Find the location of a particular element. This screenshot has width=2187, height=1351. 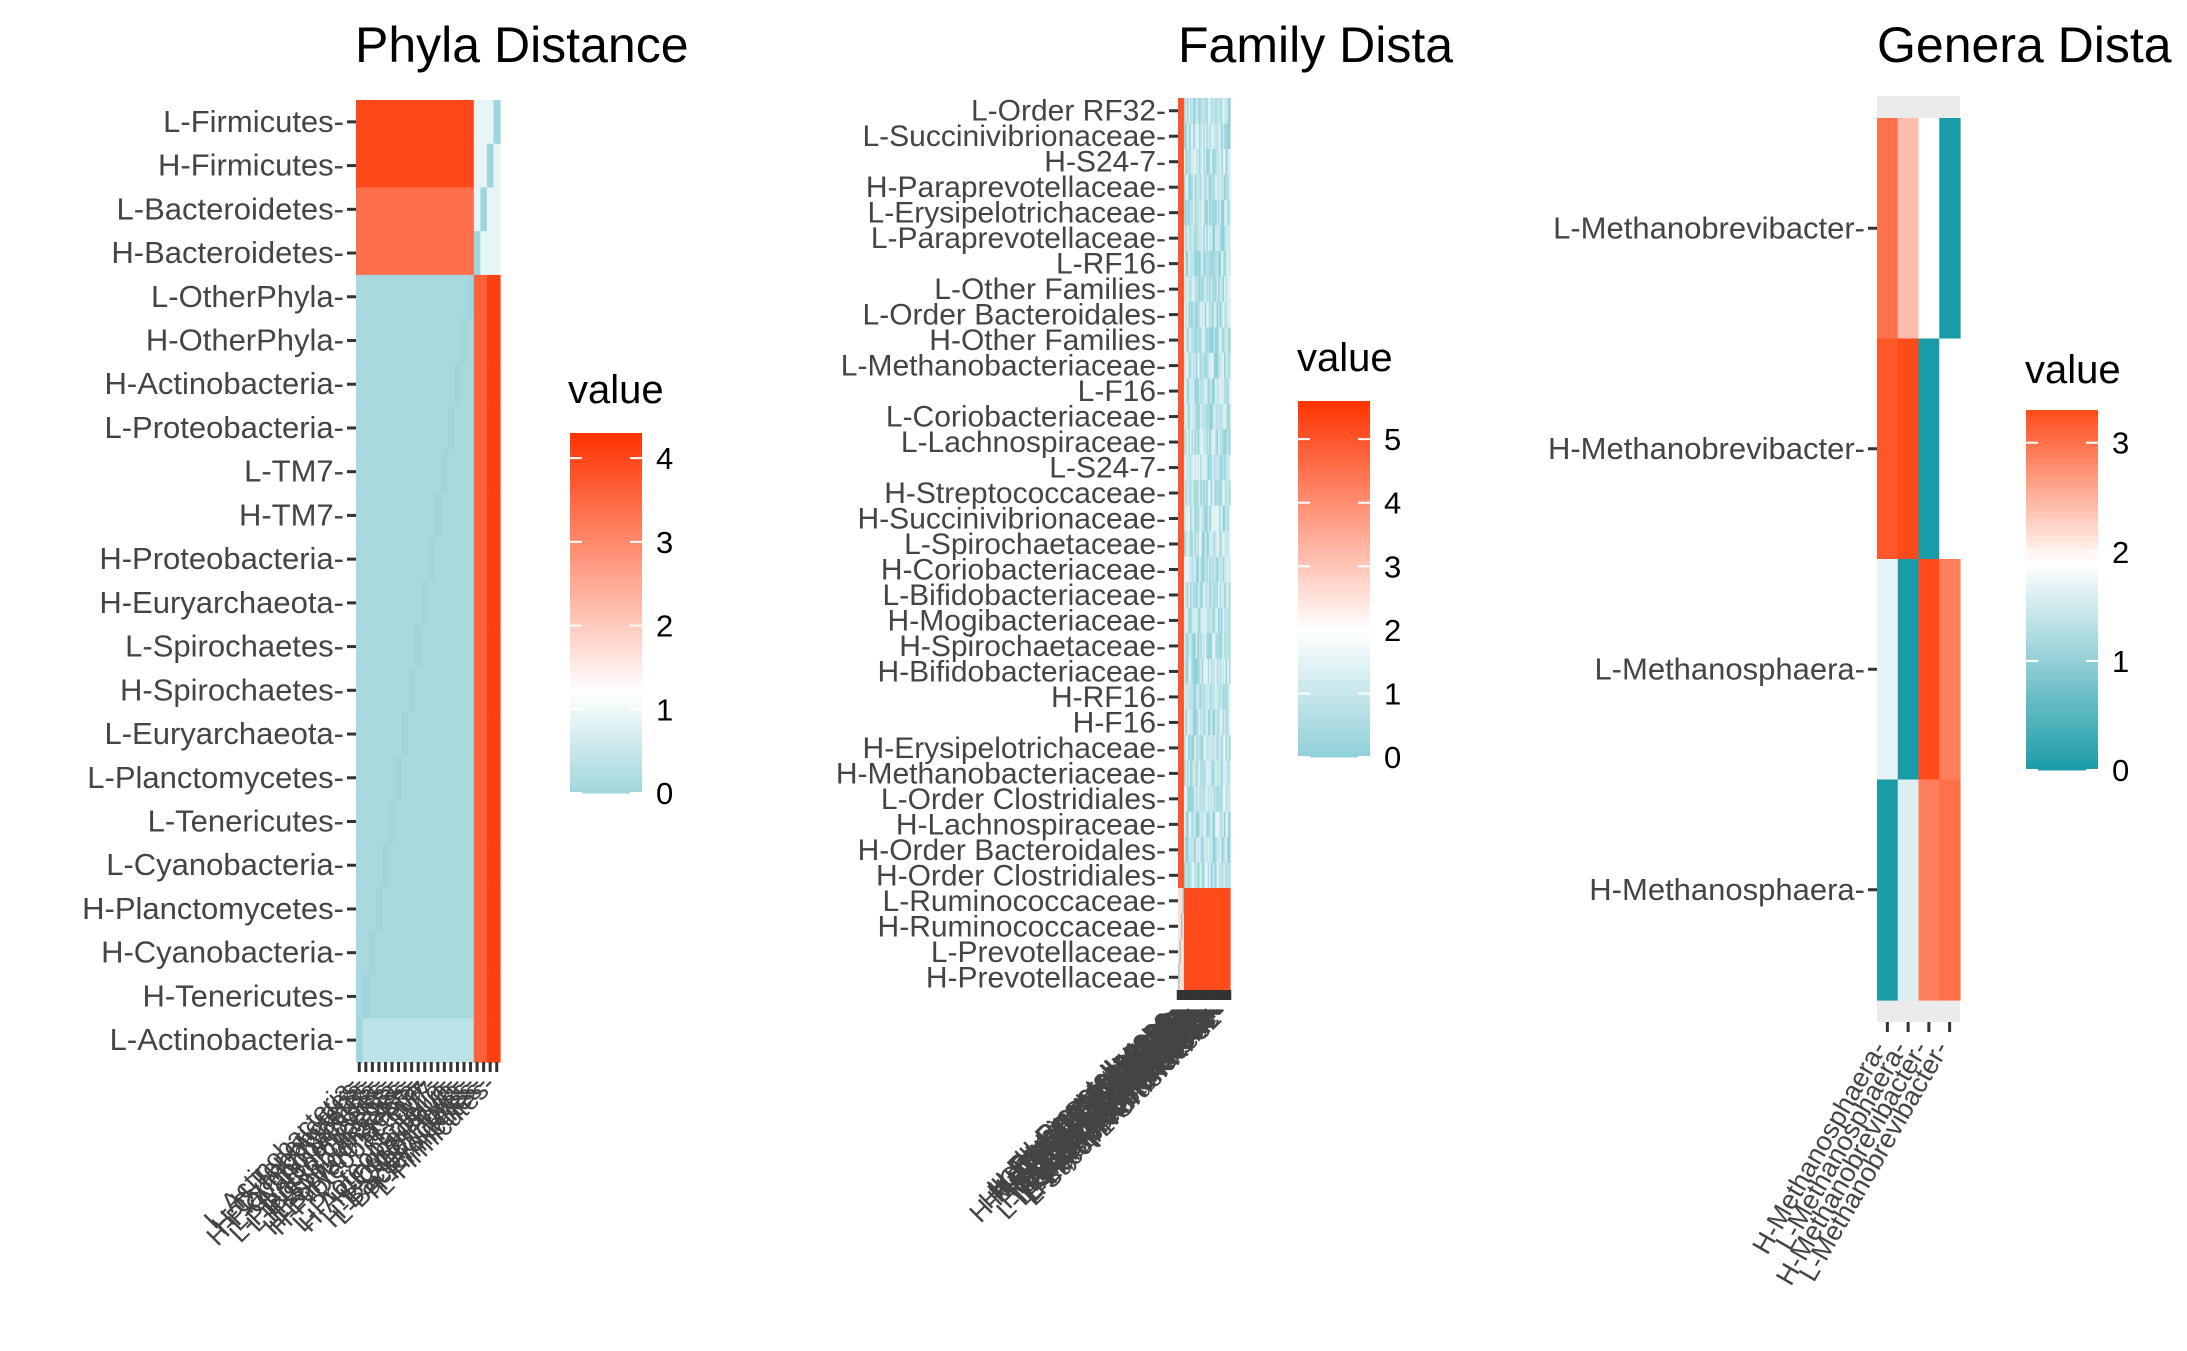

y-tick-label-h-actinobacteria: H-Actinobacteria- is located at coordinates (224, 383).